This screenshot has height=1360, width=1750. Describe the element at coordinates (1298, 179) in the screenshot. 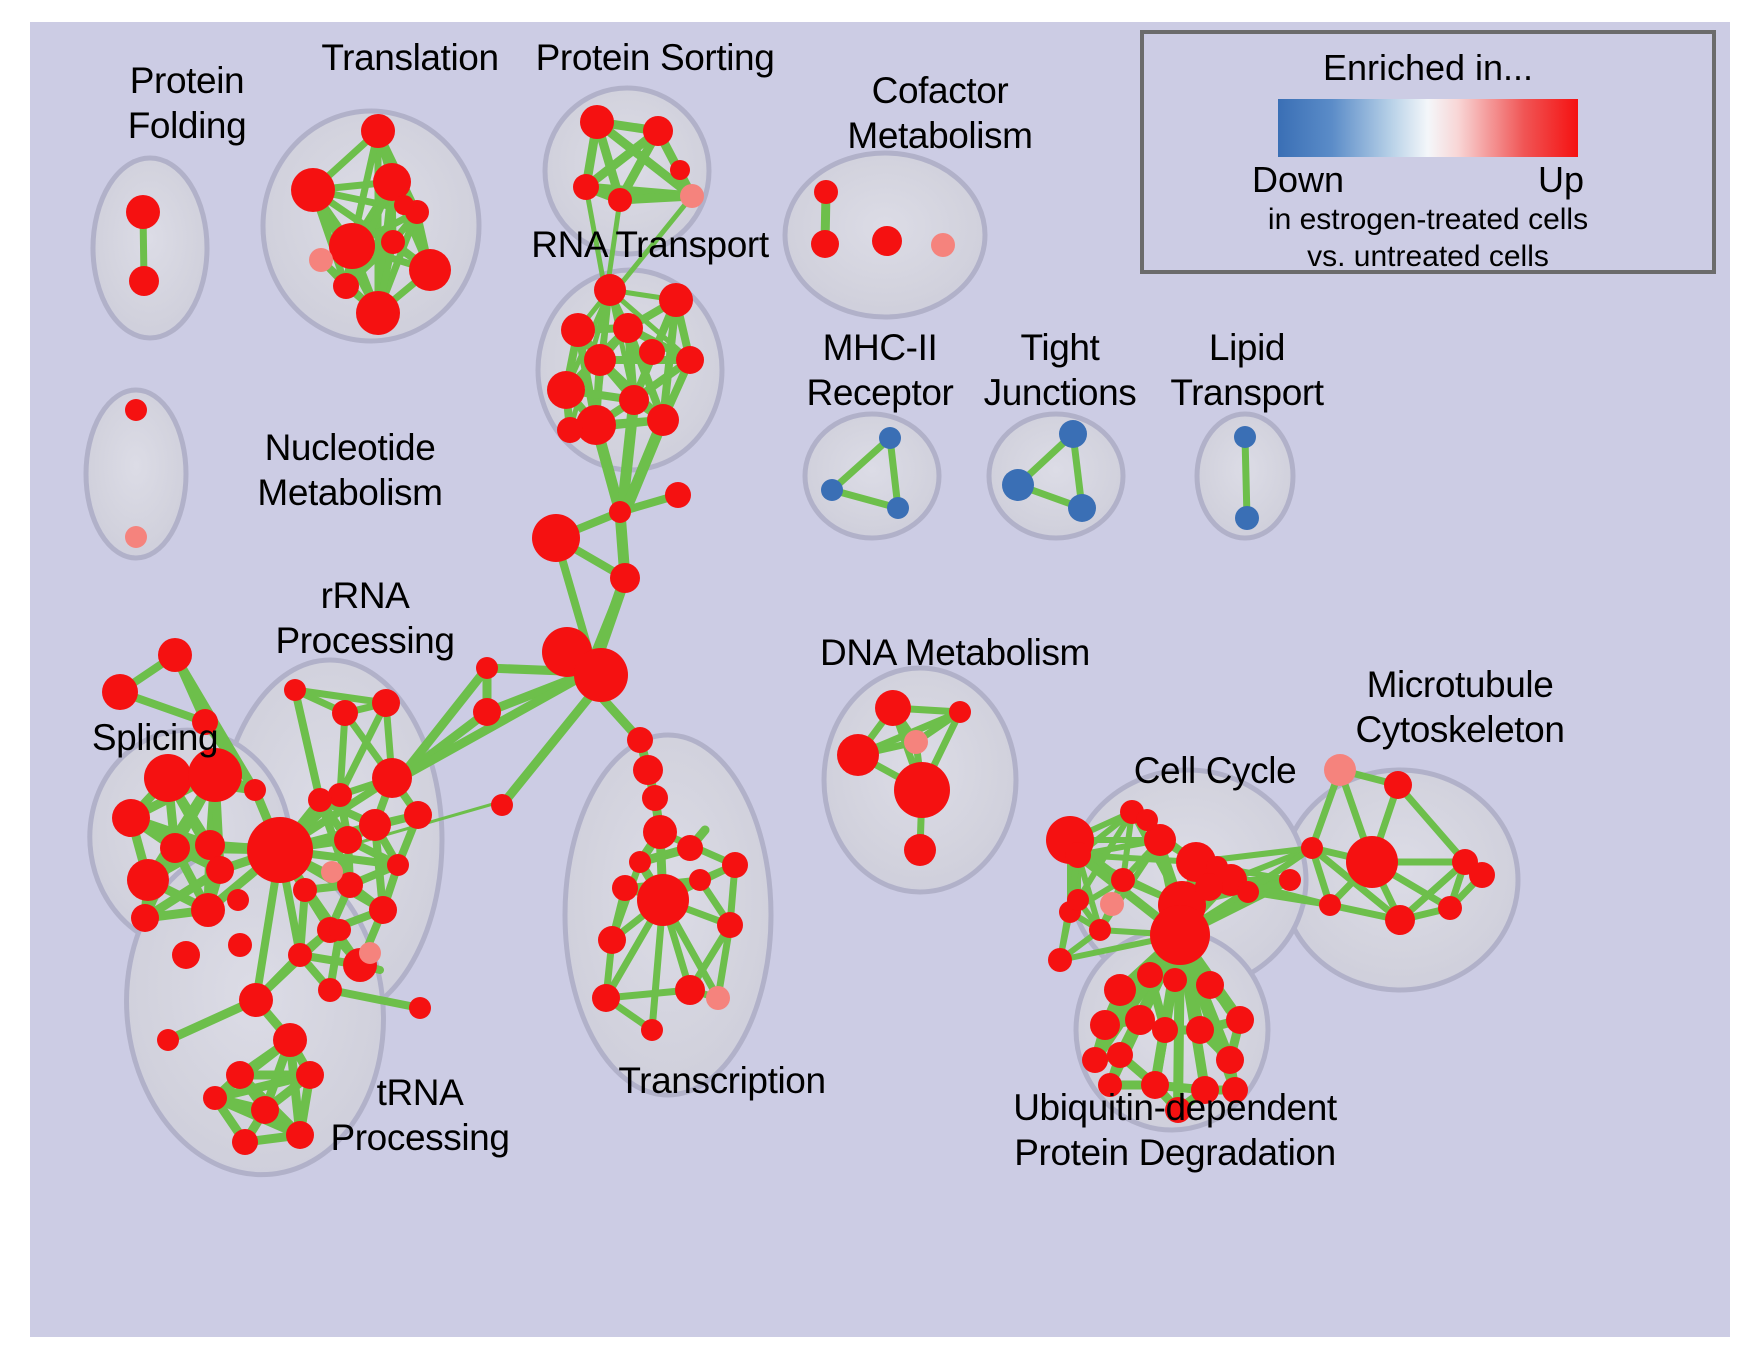

I see `legend-down-label: Down` at that location.